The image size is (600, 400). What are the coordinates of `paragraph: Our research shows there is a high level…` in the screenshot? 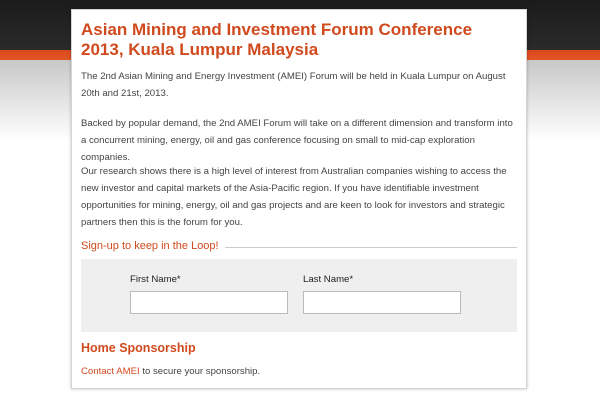 It's located at (294, 197).